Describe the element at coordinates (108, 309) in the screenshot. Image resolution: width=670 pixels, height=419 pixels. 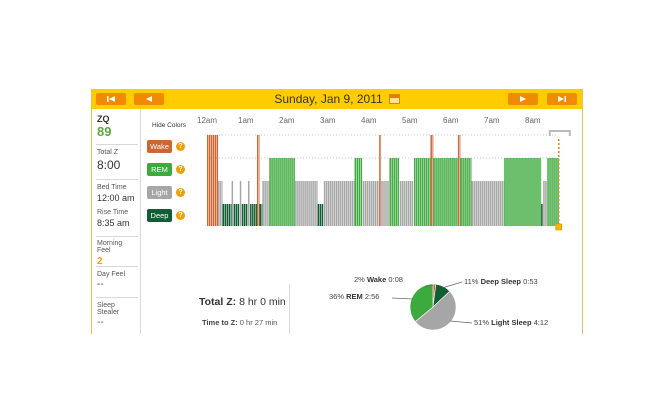
I see `sleep-stealer-label: Sleep Stealer` at that location.